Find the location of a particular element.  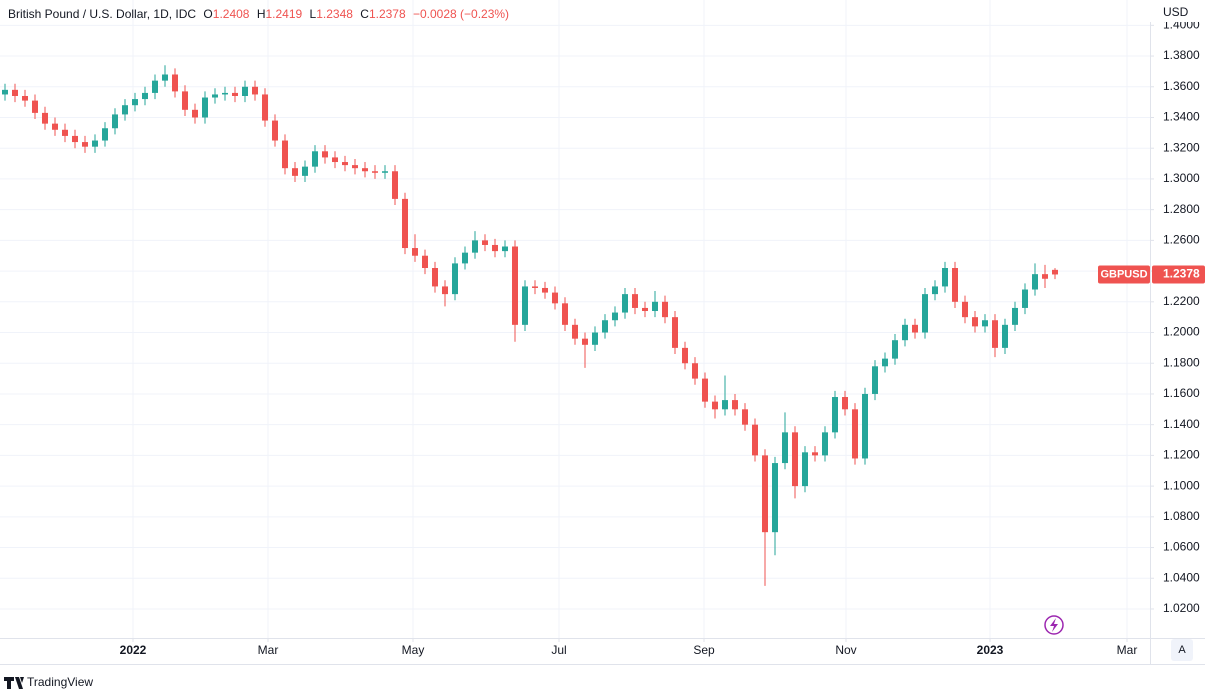

legend-key: C is located at coordinates (364, 14).